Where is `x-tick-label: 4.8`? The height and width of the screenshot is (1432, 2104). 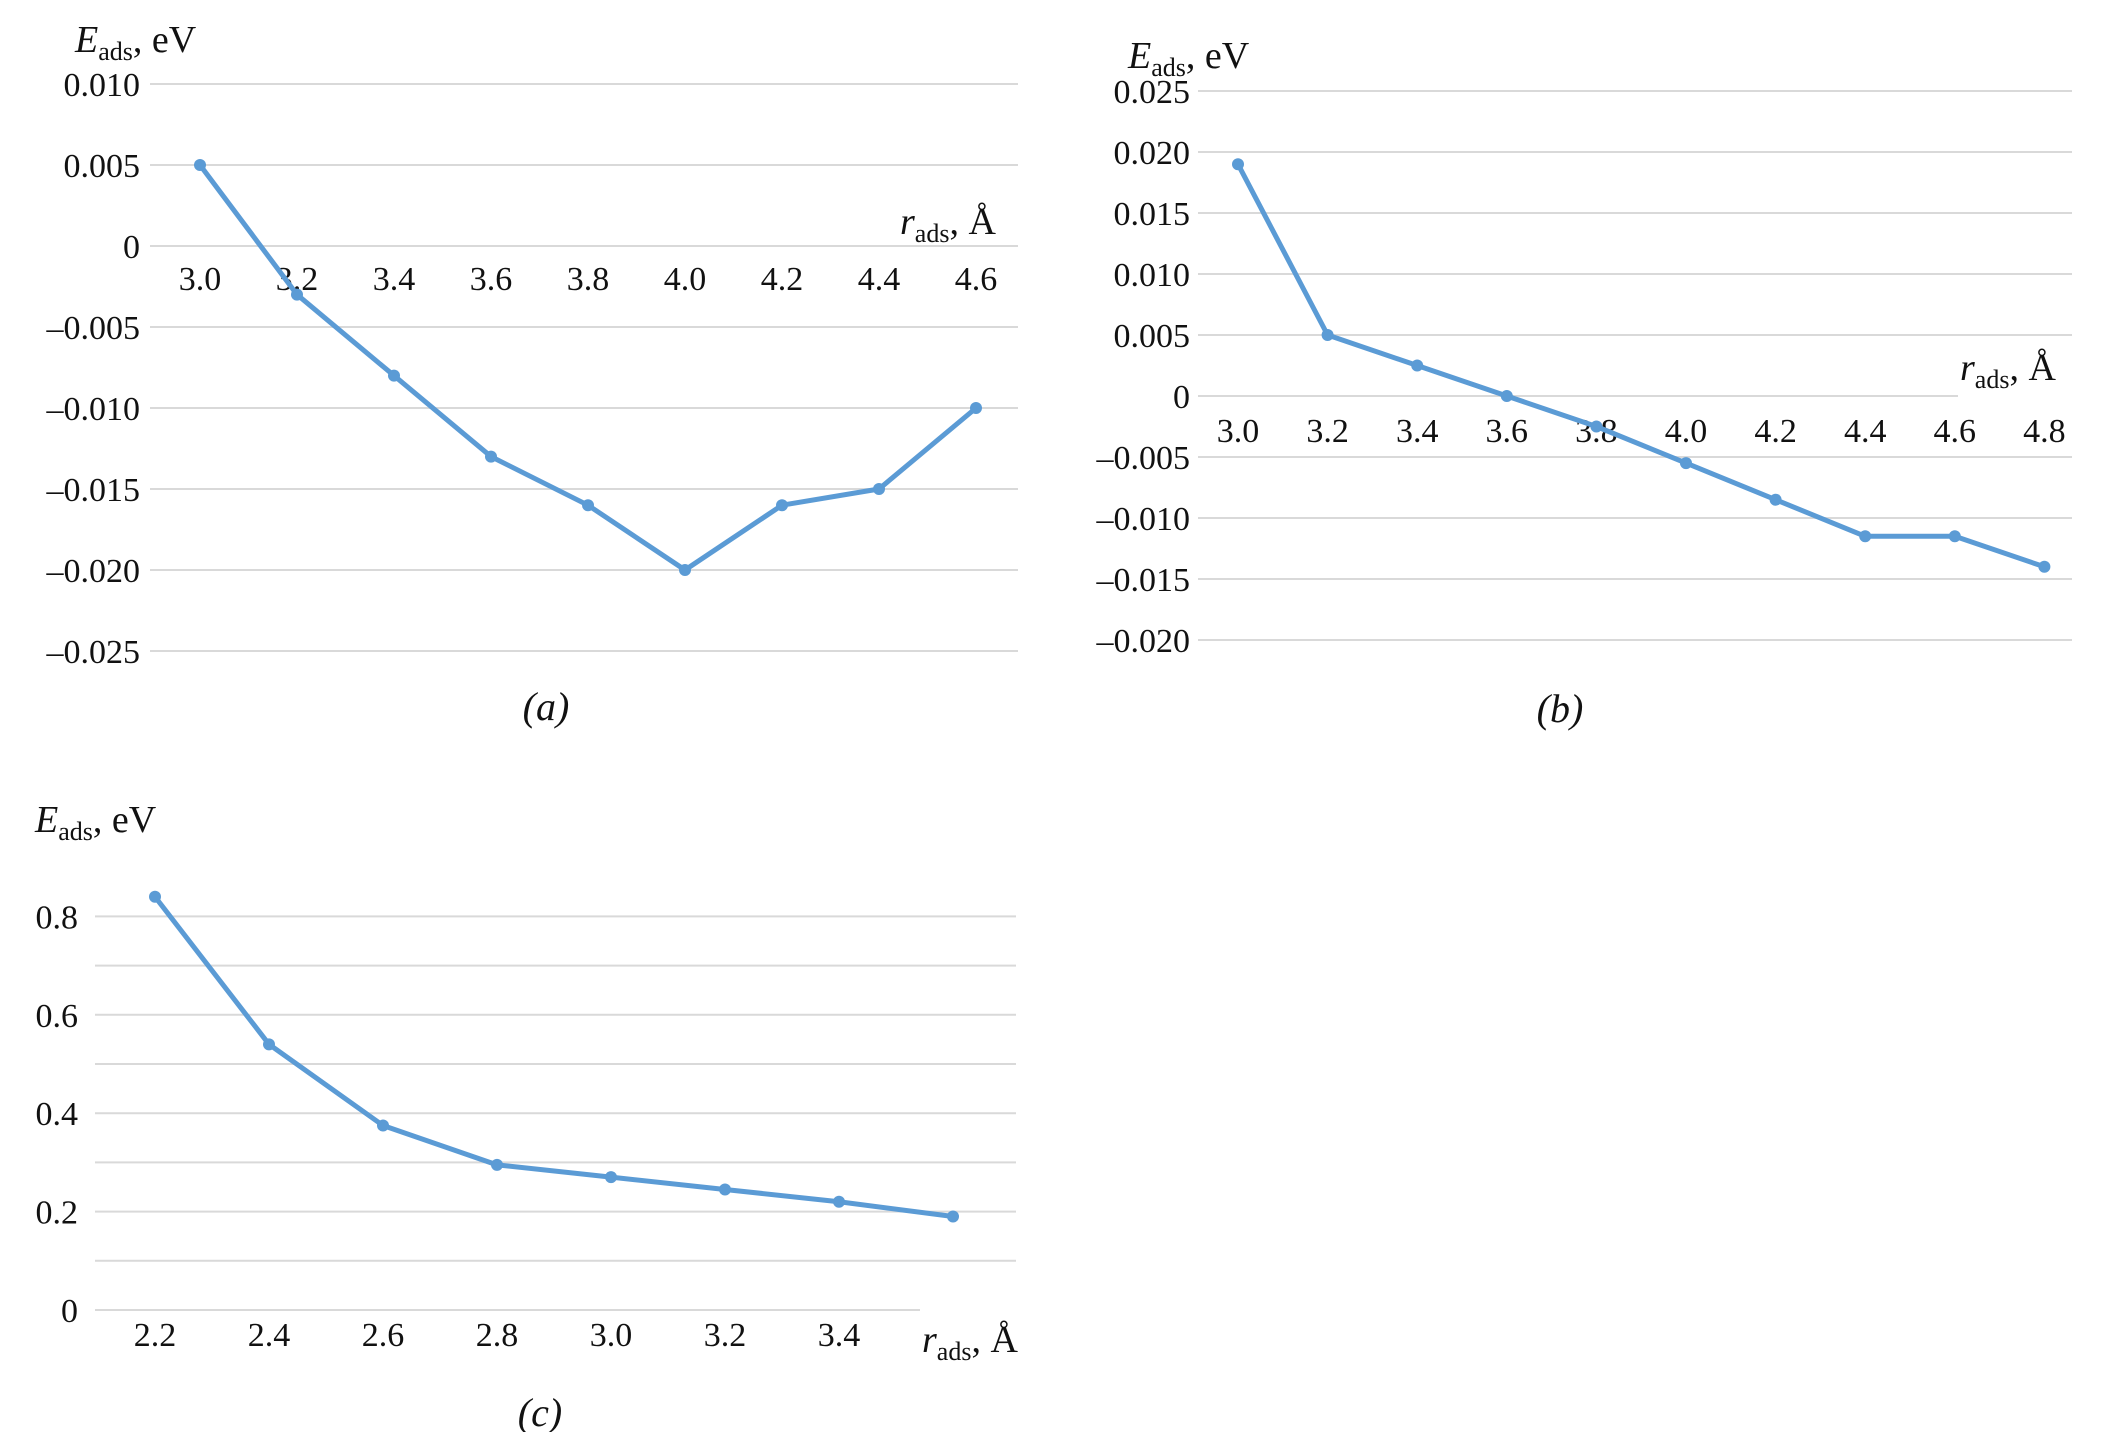
x-tick-label: 4.8 is located at coordinates (2044, 431).